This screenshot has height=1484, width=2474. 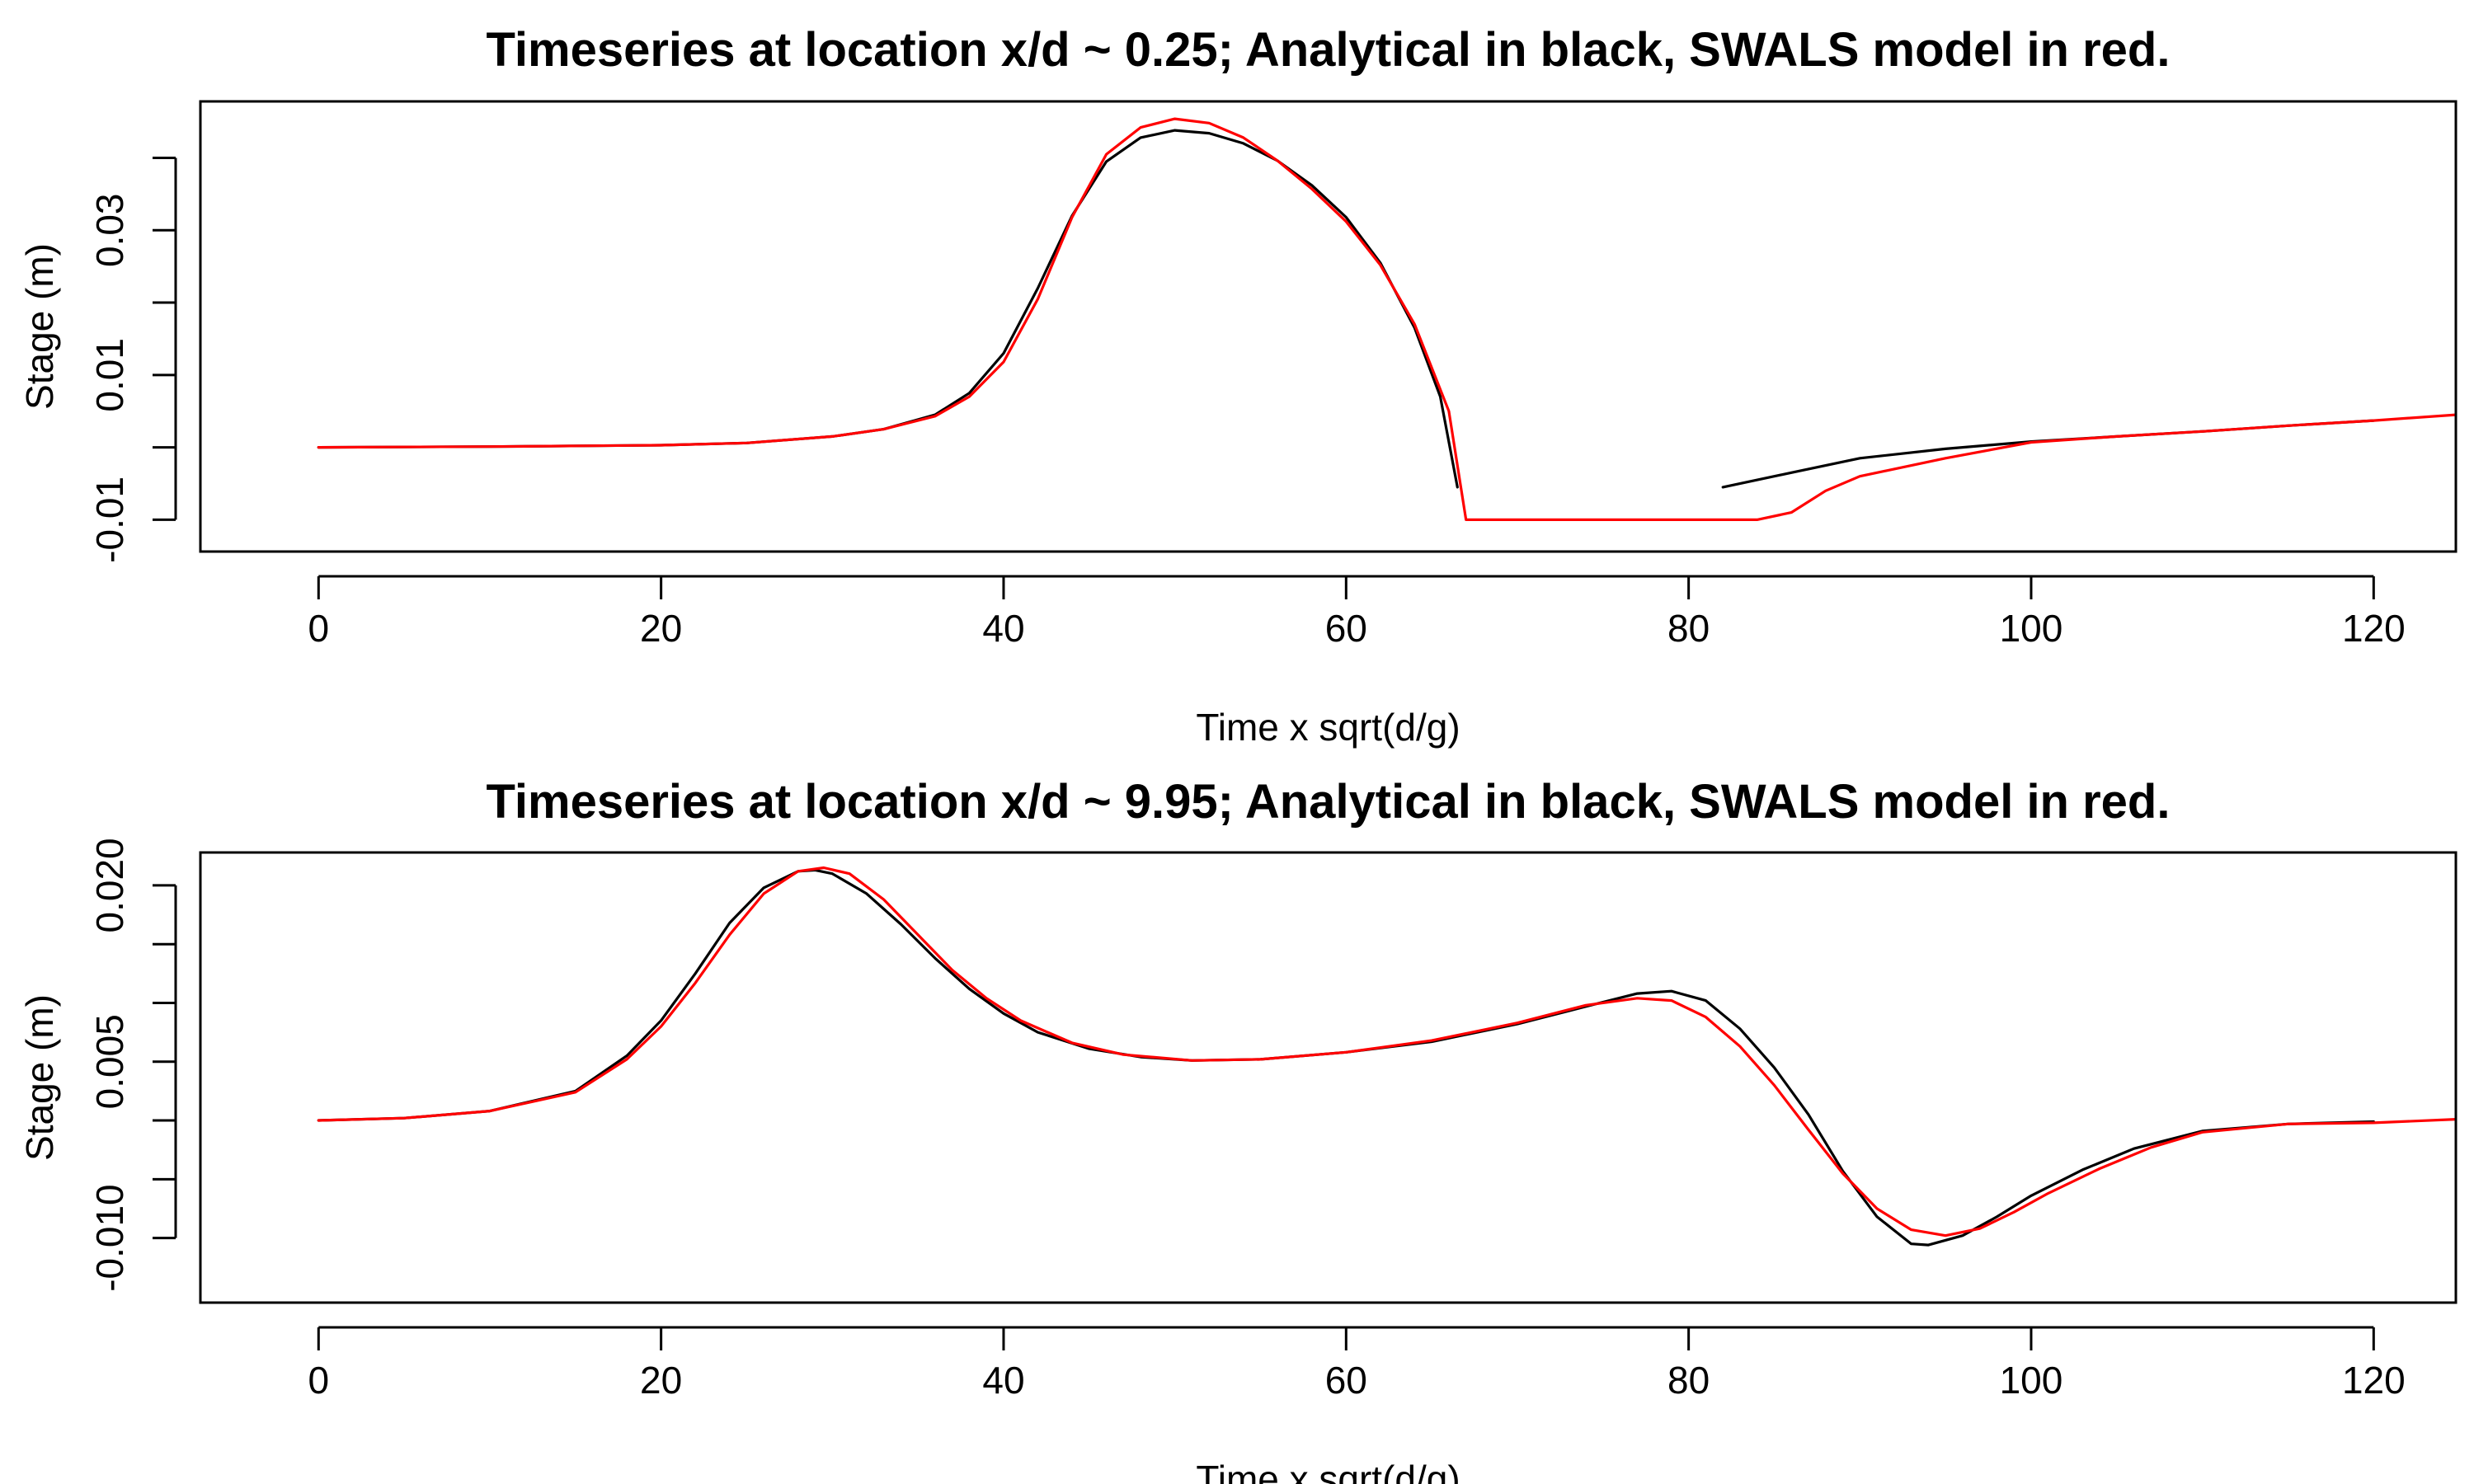 I want to click on y-tick-label: 0.01, so click(x=109, y=375).